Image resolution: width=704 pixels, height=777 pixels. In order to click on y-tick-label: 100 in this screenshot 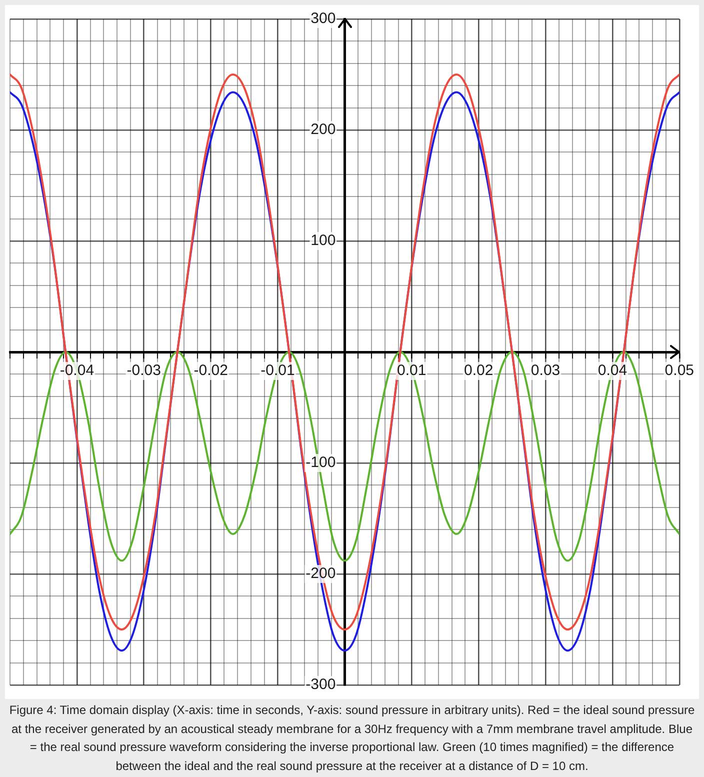, I will do `click(323, 241)`.